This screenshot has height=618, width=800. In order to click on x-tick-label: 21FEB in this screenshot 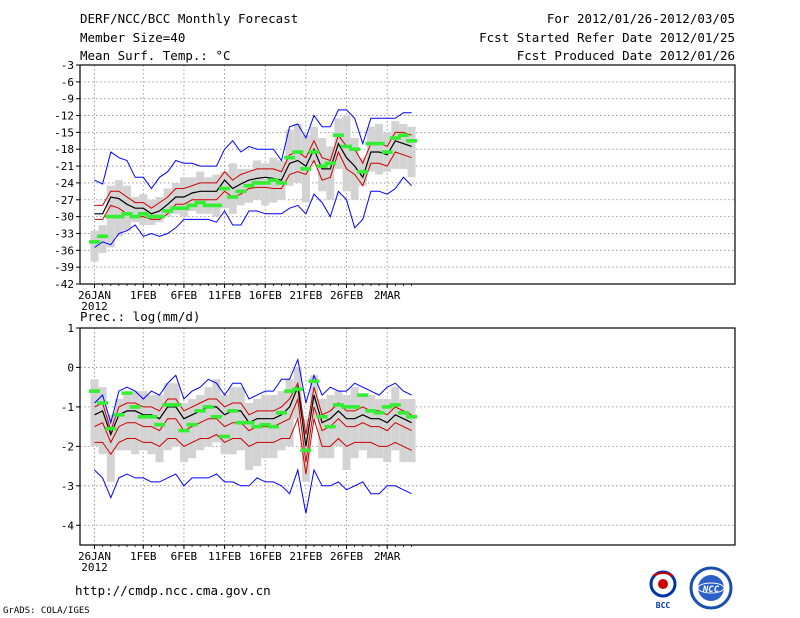, I will do `click(305, 295)`.